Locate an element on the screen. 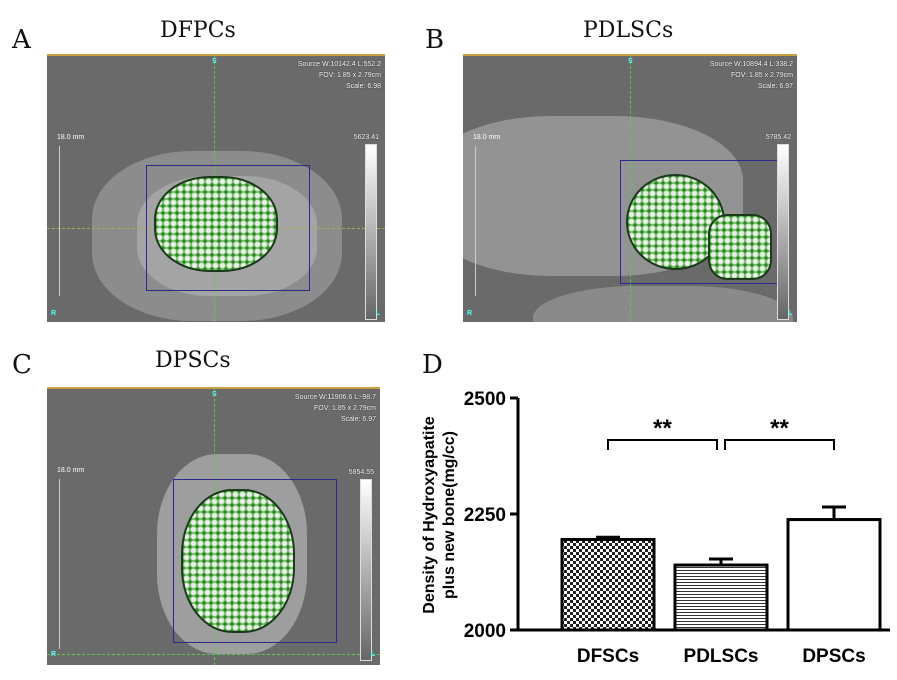  panel-label-b: B is located at coordinates (435, 40).